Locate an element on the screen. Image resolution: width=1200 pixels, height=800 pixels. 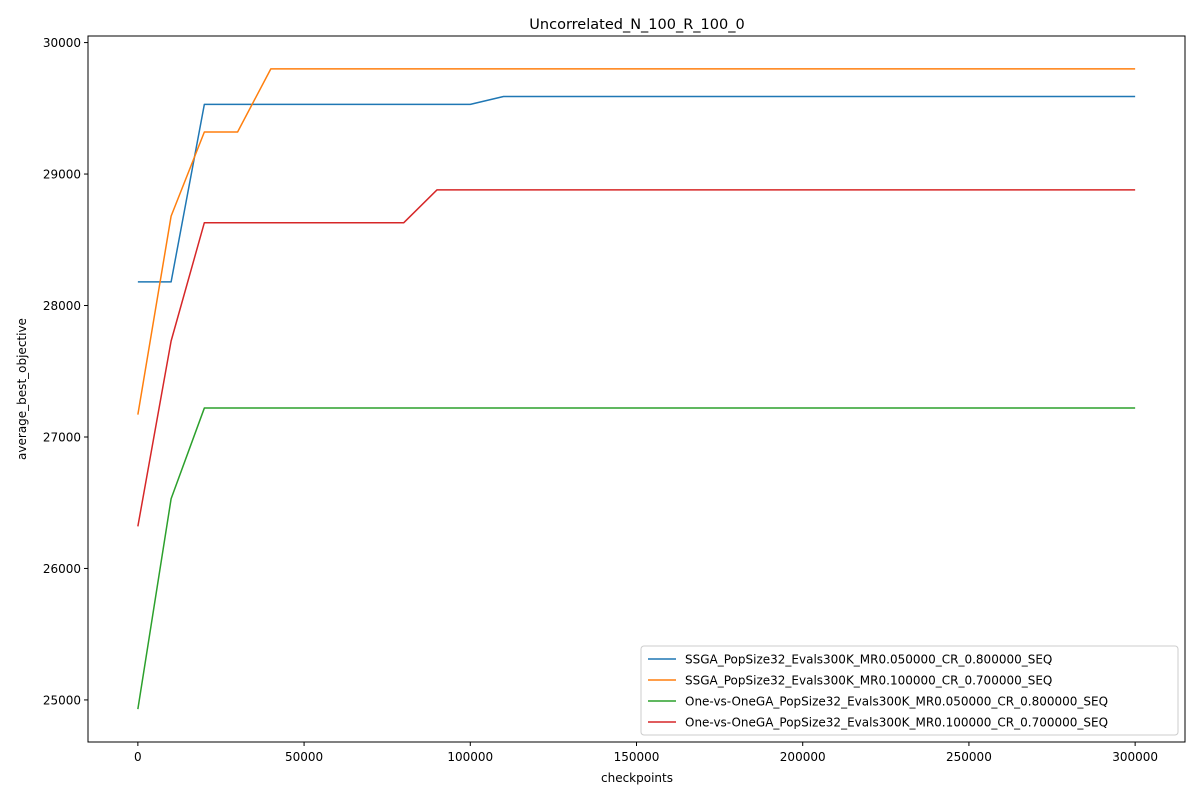
x-tick-label: 0 is located at coordinates (138, 757).